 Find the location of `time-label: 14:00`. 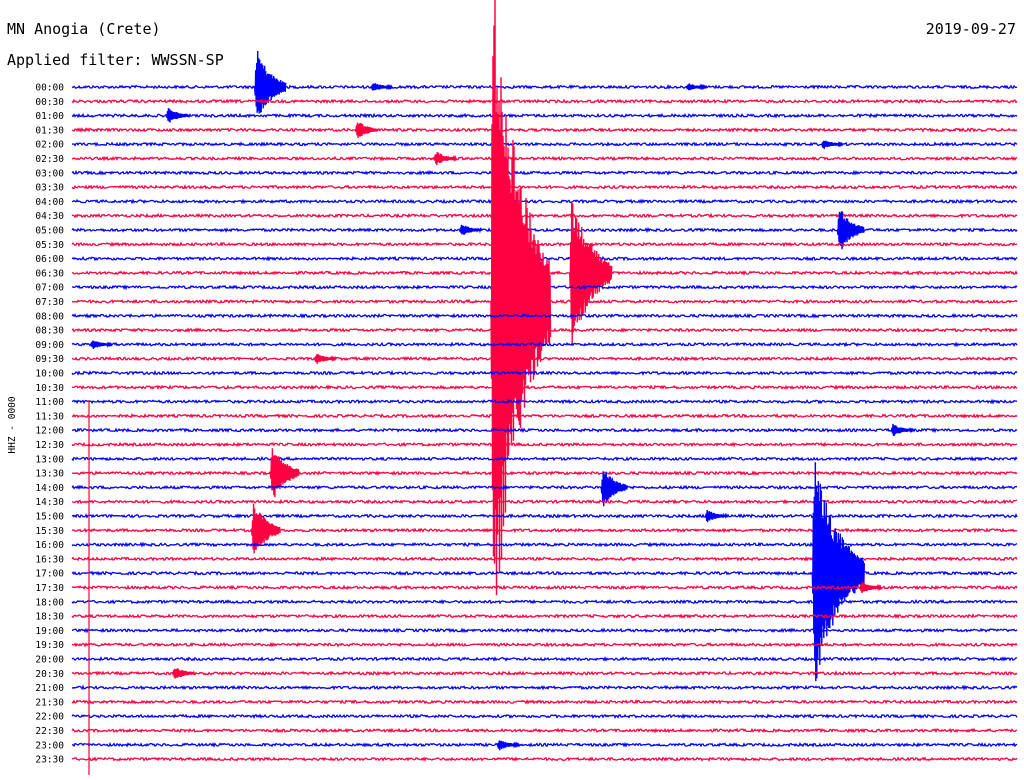

time-label: 14:00 is located at coordinates (49, 488).